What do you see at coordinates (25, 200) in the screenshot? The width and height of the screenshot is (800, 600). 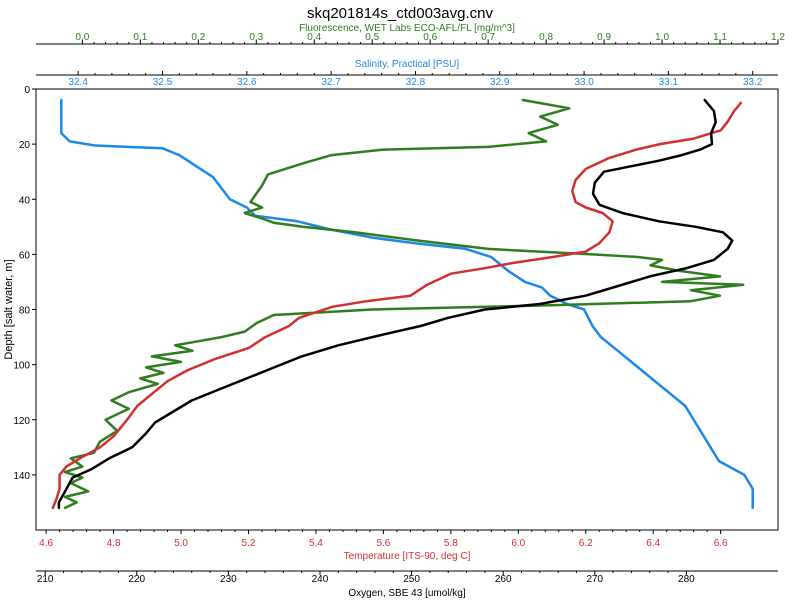 I see `y-tick-label: 40` at bounding box center [25, 200].